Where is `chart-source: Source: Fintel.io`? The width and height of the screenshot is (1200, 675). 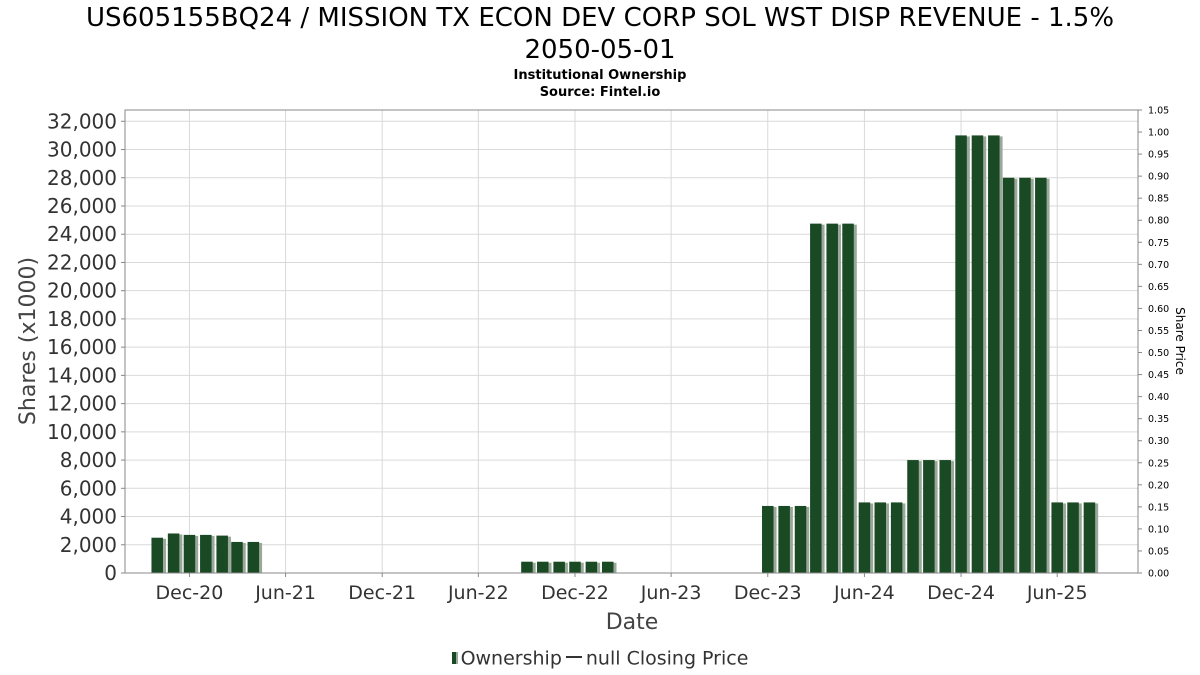 chart-source: Source: Fintel.io is located at coordinates (600, 92).